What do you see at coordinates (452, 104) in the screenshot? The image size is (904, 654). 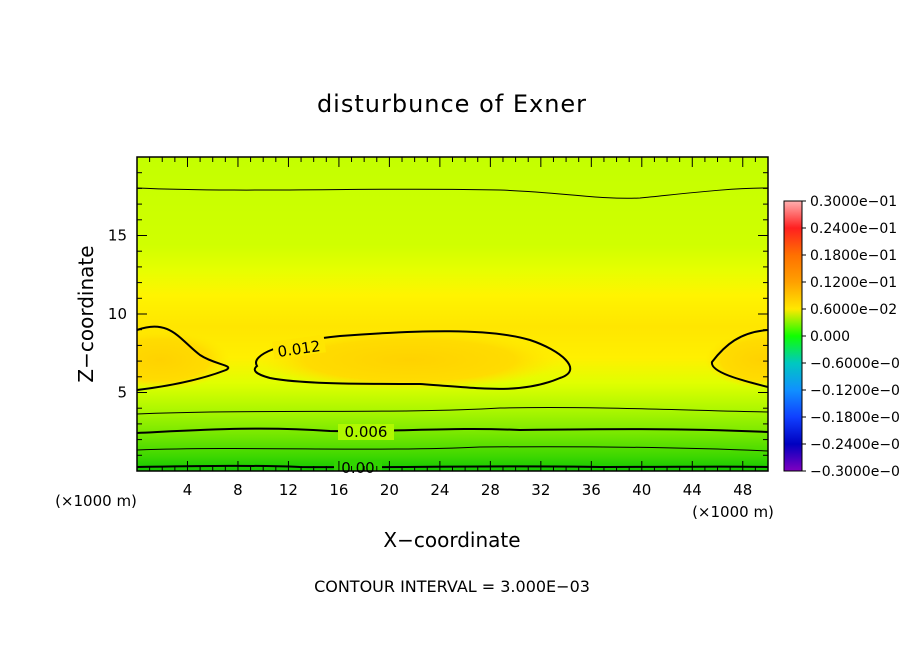 I see `chart-title: disturbunce of Exner` at bounding box center [452, 104].